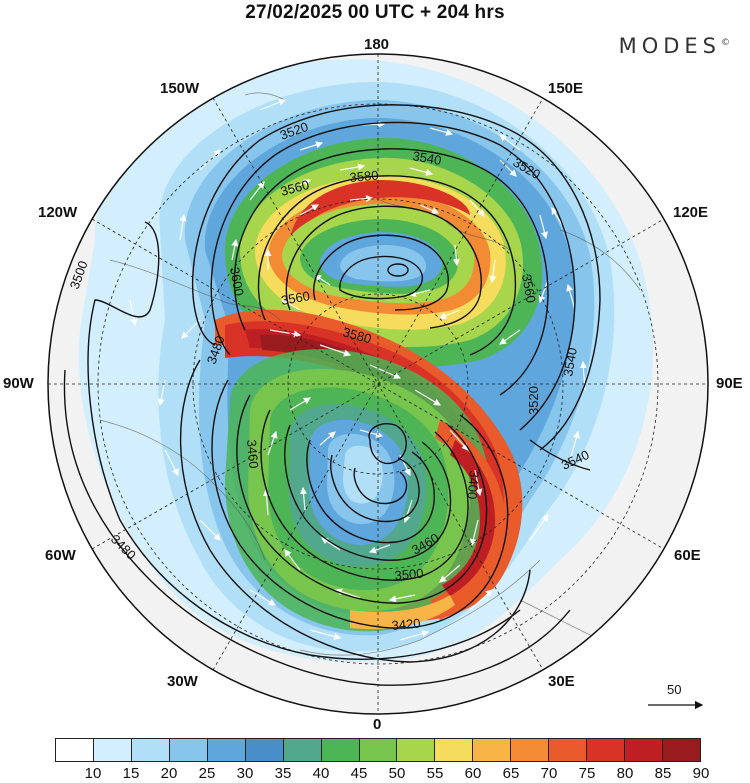 This screenshot has width=750, height=783. What do you see at coordinates (359, 773) in the screenshot?
I see `colorbar-tick-label: 45` at bounding box center [359, 773].